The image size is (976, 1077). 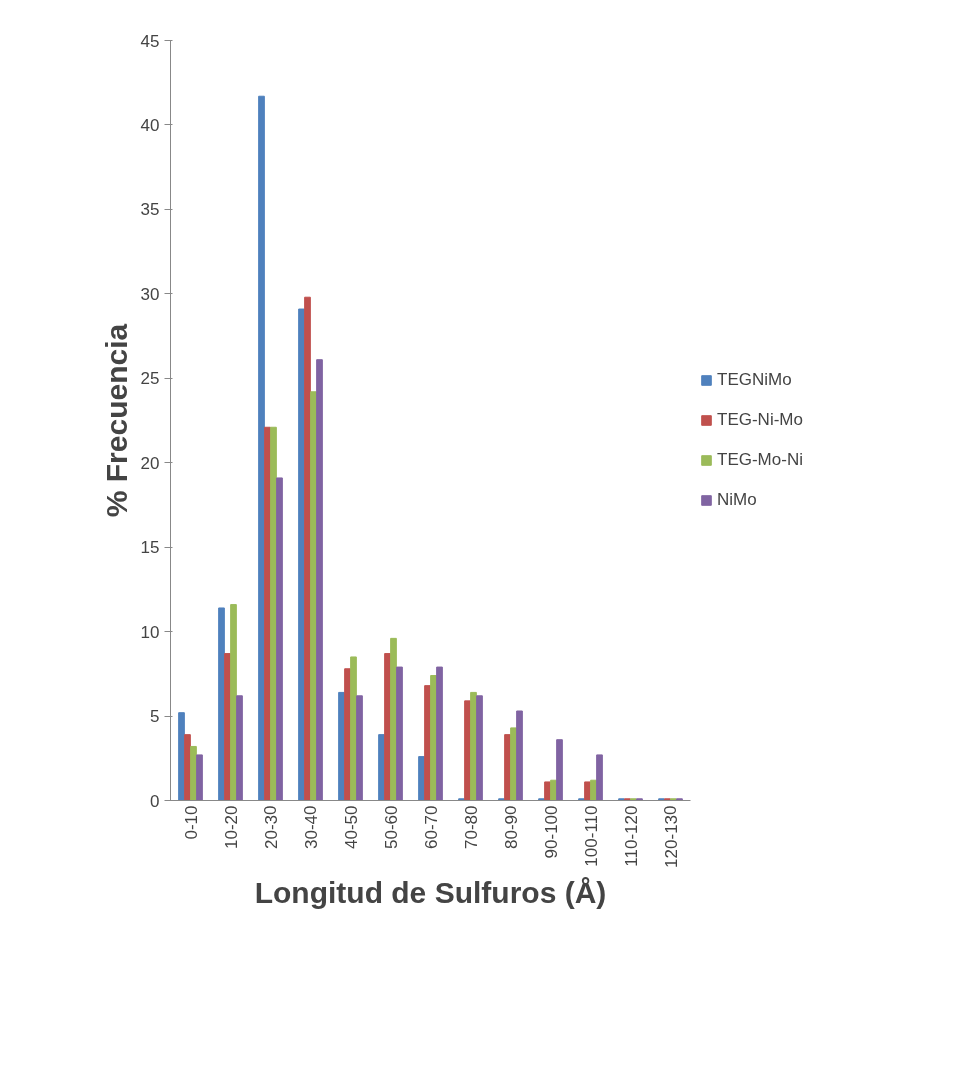 I want to click on legend-label: NiMo, so click(x=737, y=500).